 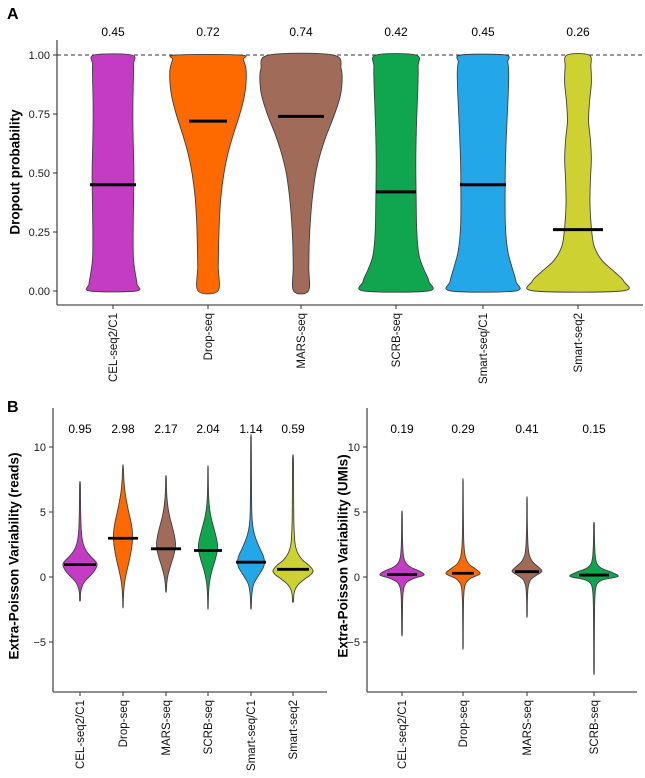 I want to click on value-label-smart-seq-c1: 0.45, so click(x=483, y=32).